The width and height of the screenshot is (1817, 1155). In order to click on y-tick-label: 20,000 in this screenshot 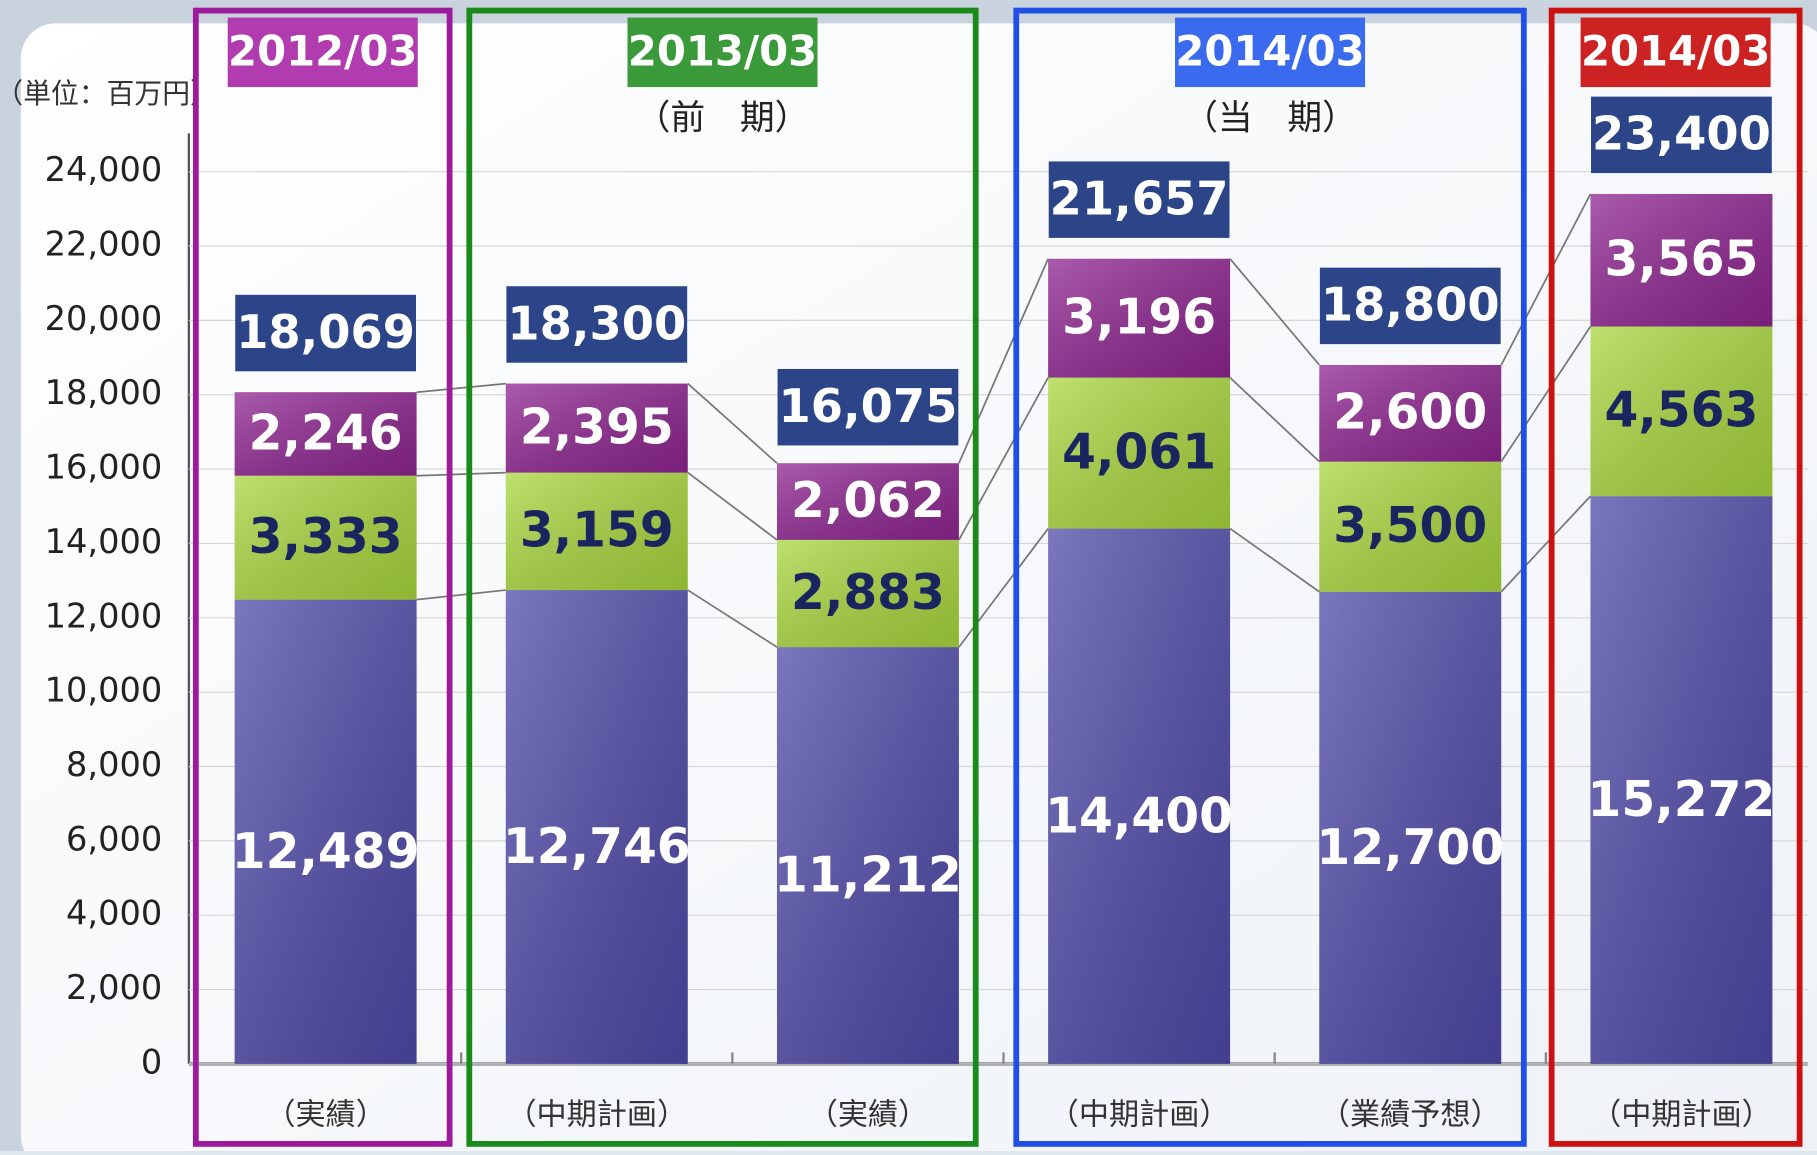, I will do `click(104, 318)`.